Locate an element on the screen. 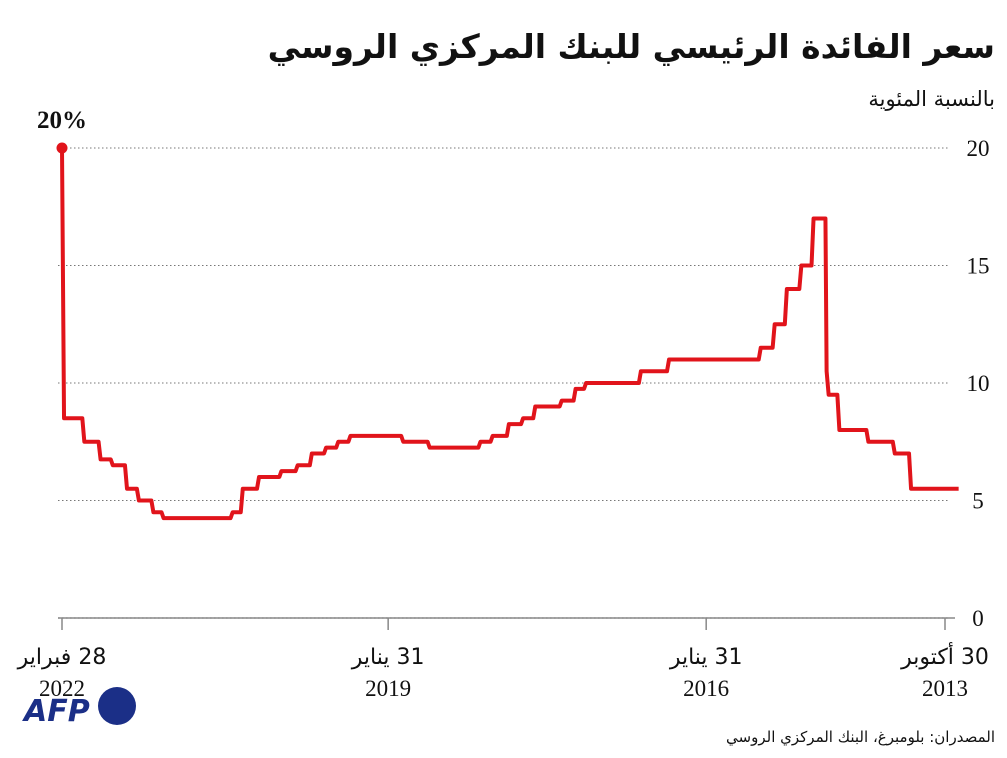 The image size is (1007, 758). y-tick-label: 10 is located at coordinates (978, 383).